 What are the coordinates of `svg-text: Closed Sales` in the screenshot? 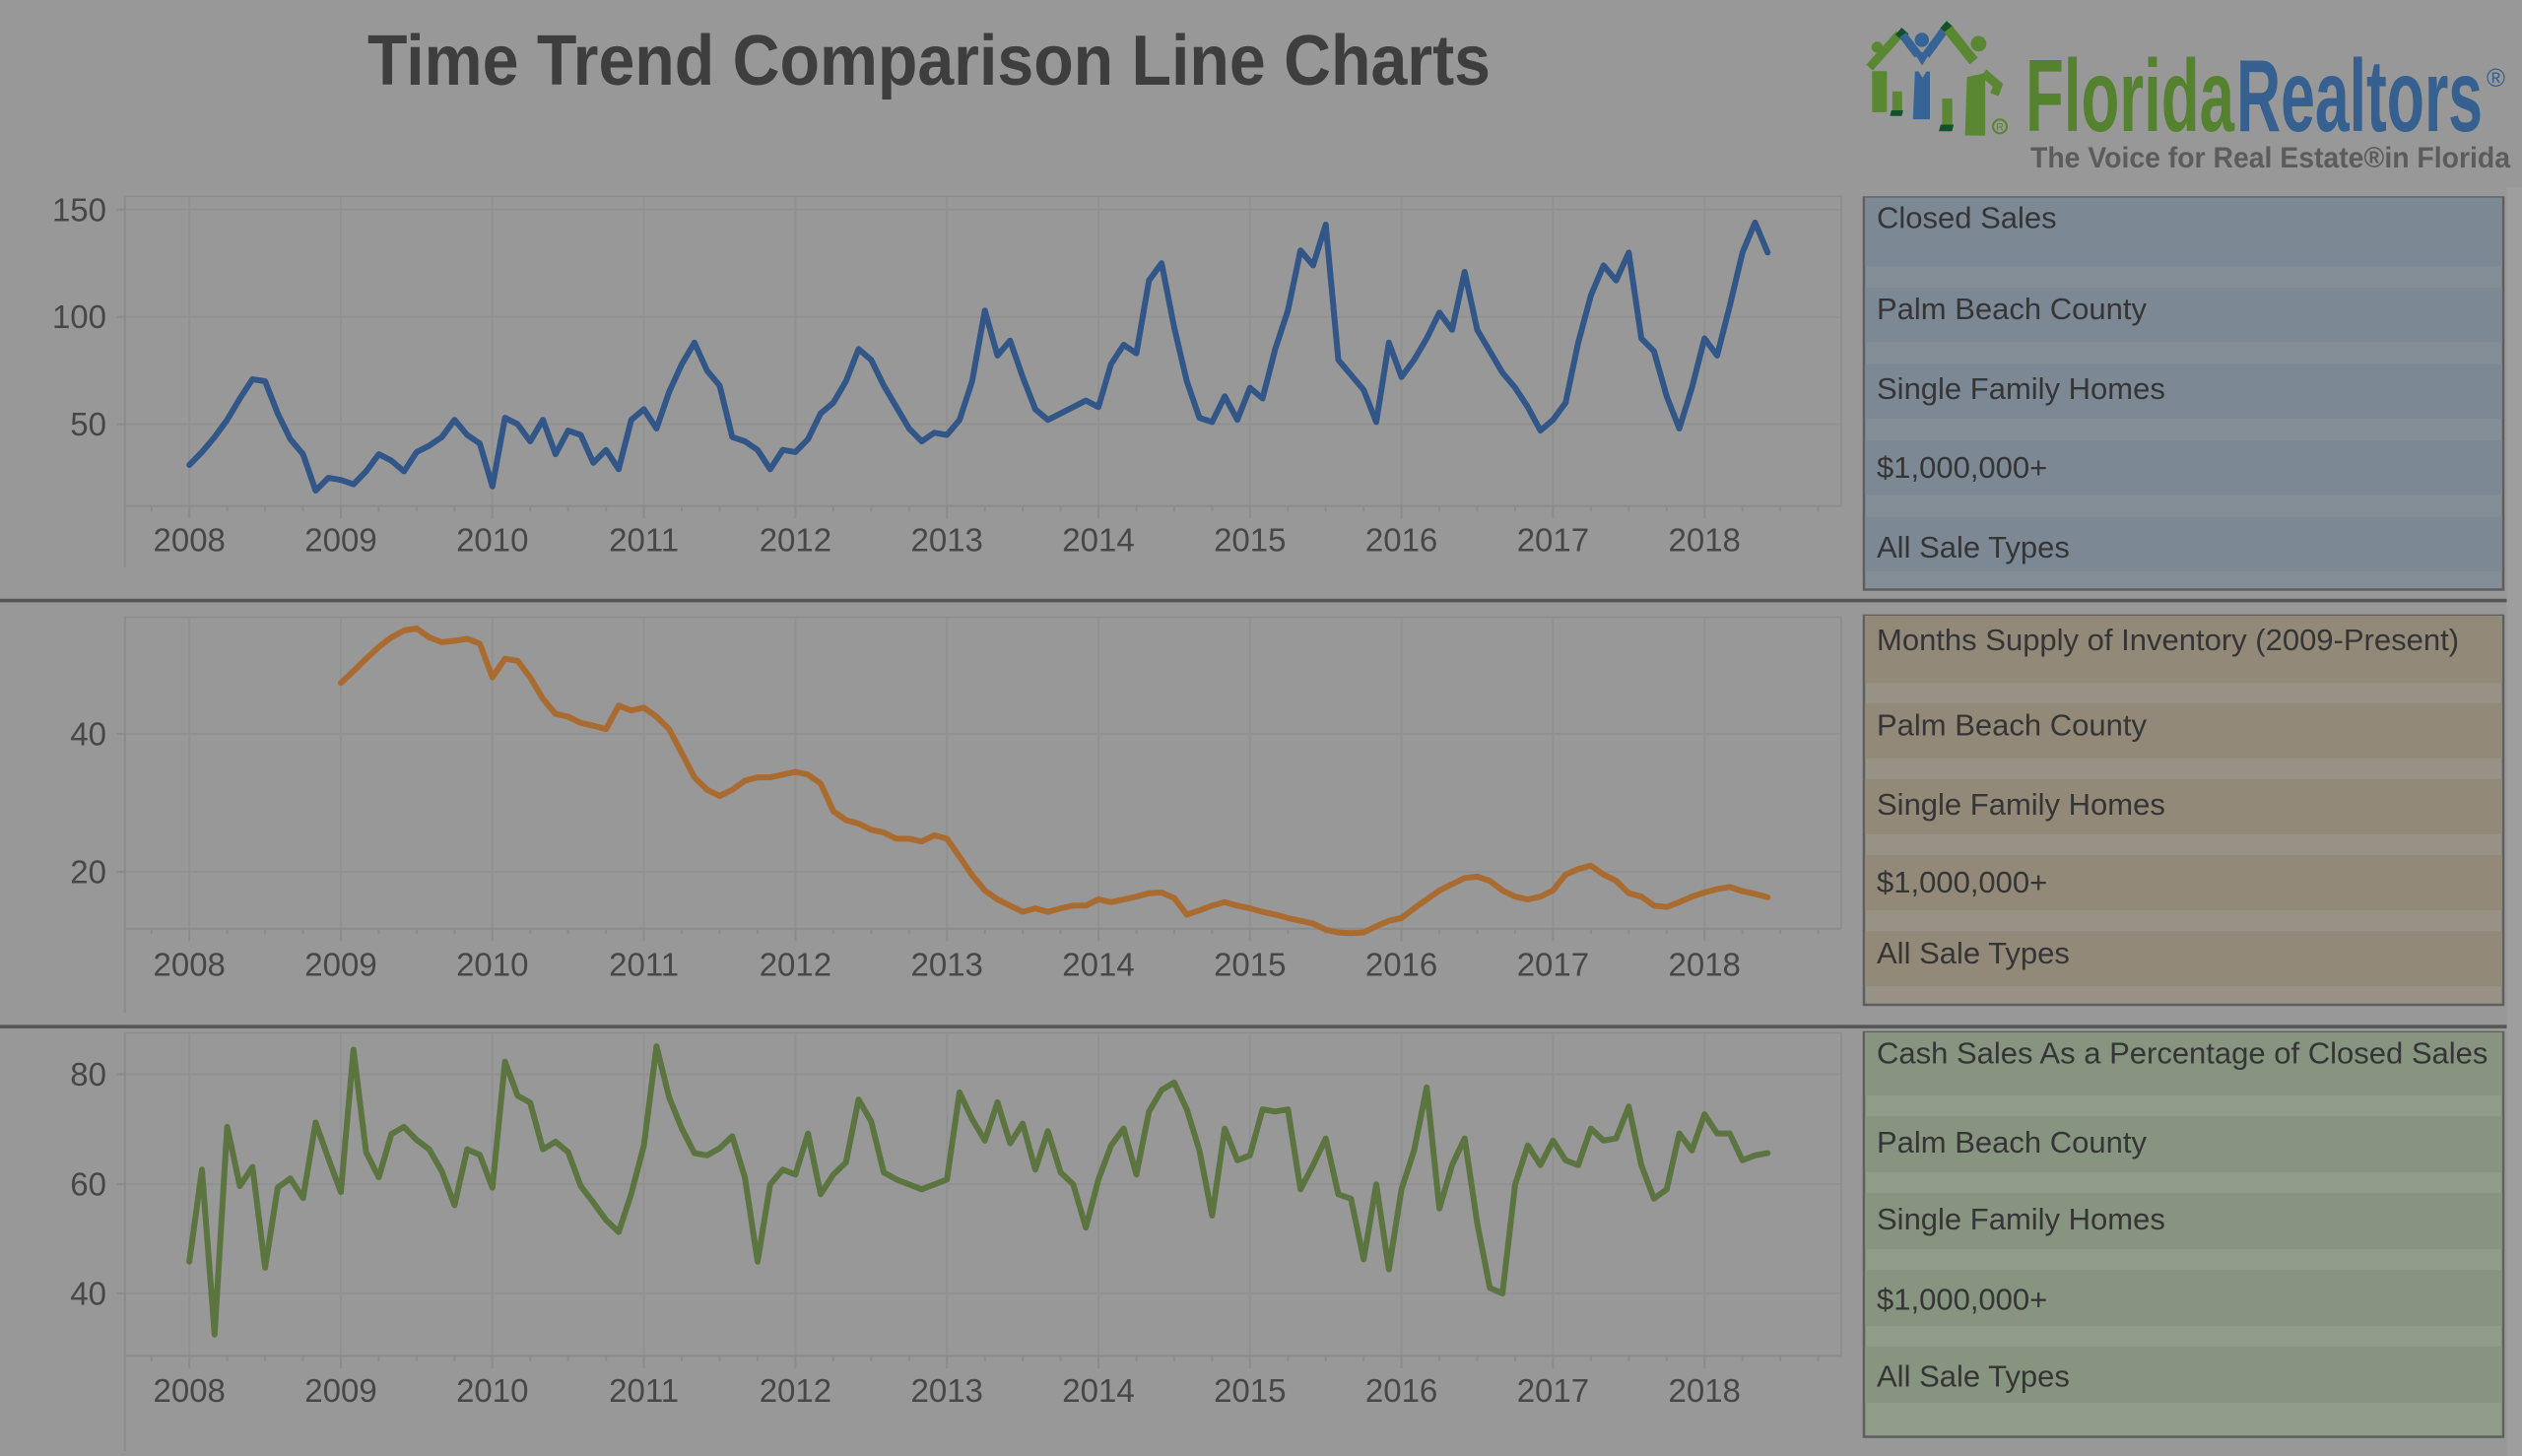 It's located at (1967, 218).